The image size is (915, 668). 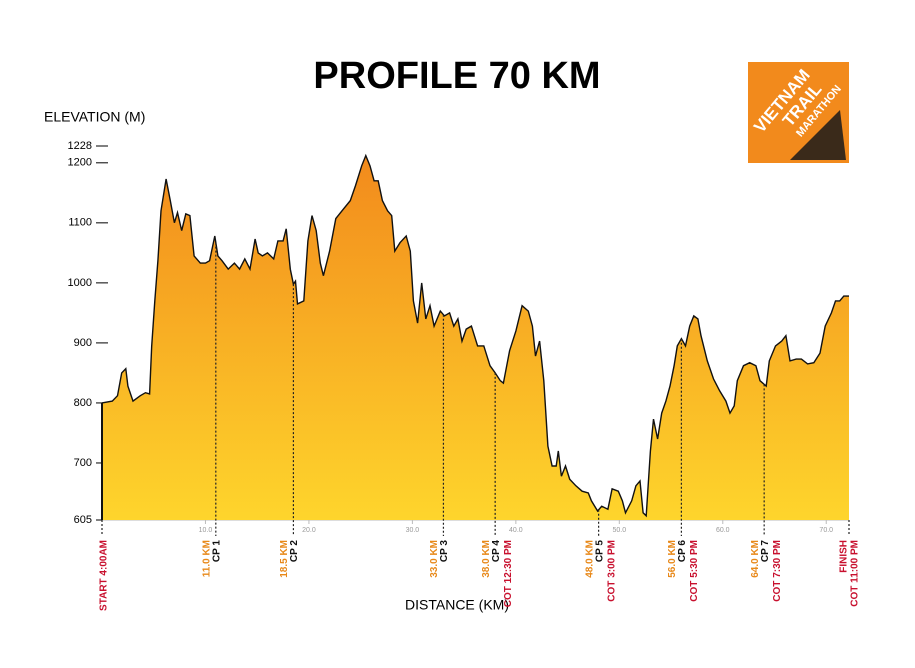 What do you see at coordinates (516, 530) in the screenshot?
I see `x-tick-label: 40.0` at bounding box center [516, 530].